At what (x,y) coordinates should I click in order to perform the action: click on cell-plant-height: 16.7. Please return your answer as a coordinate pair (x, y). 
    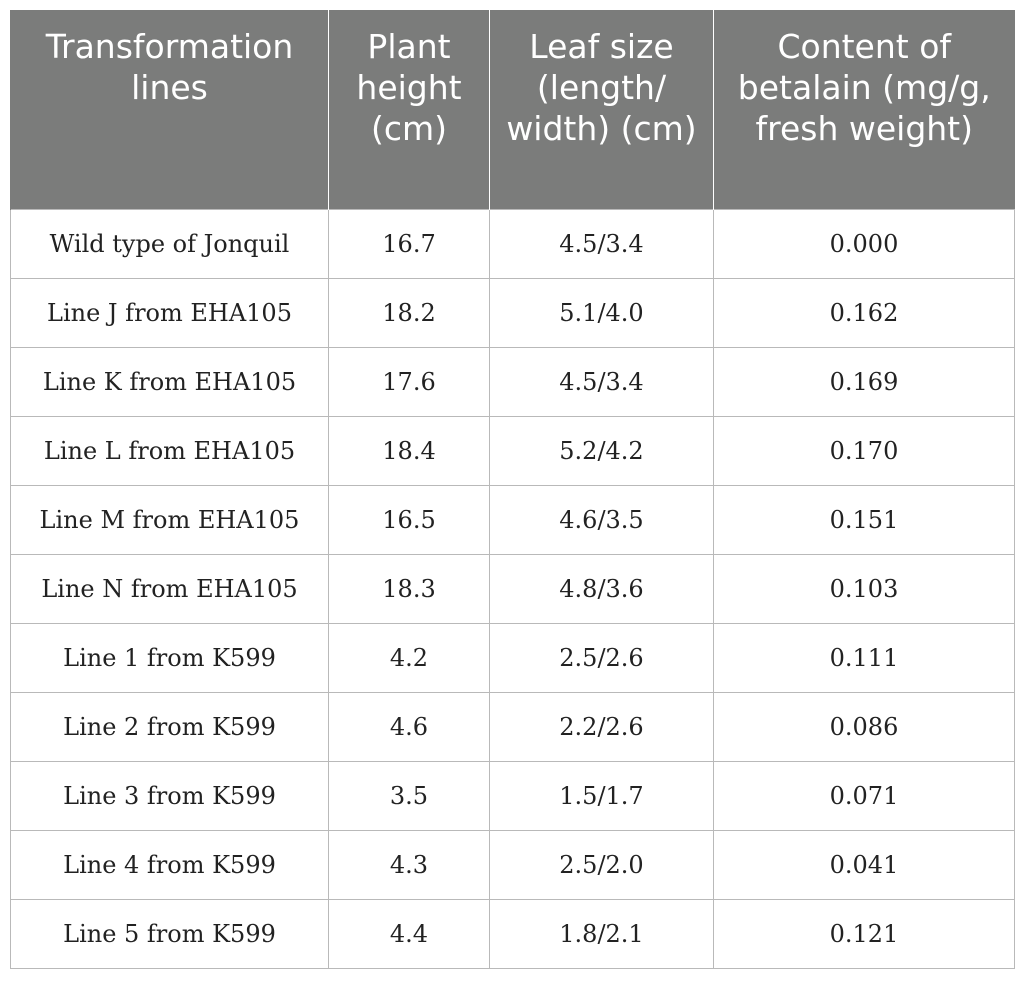
    Looking at the image, I should click on (409, 243).